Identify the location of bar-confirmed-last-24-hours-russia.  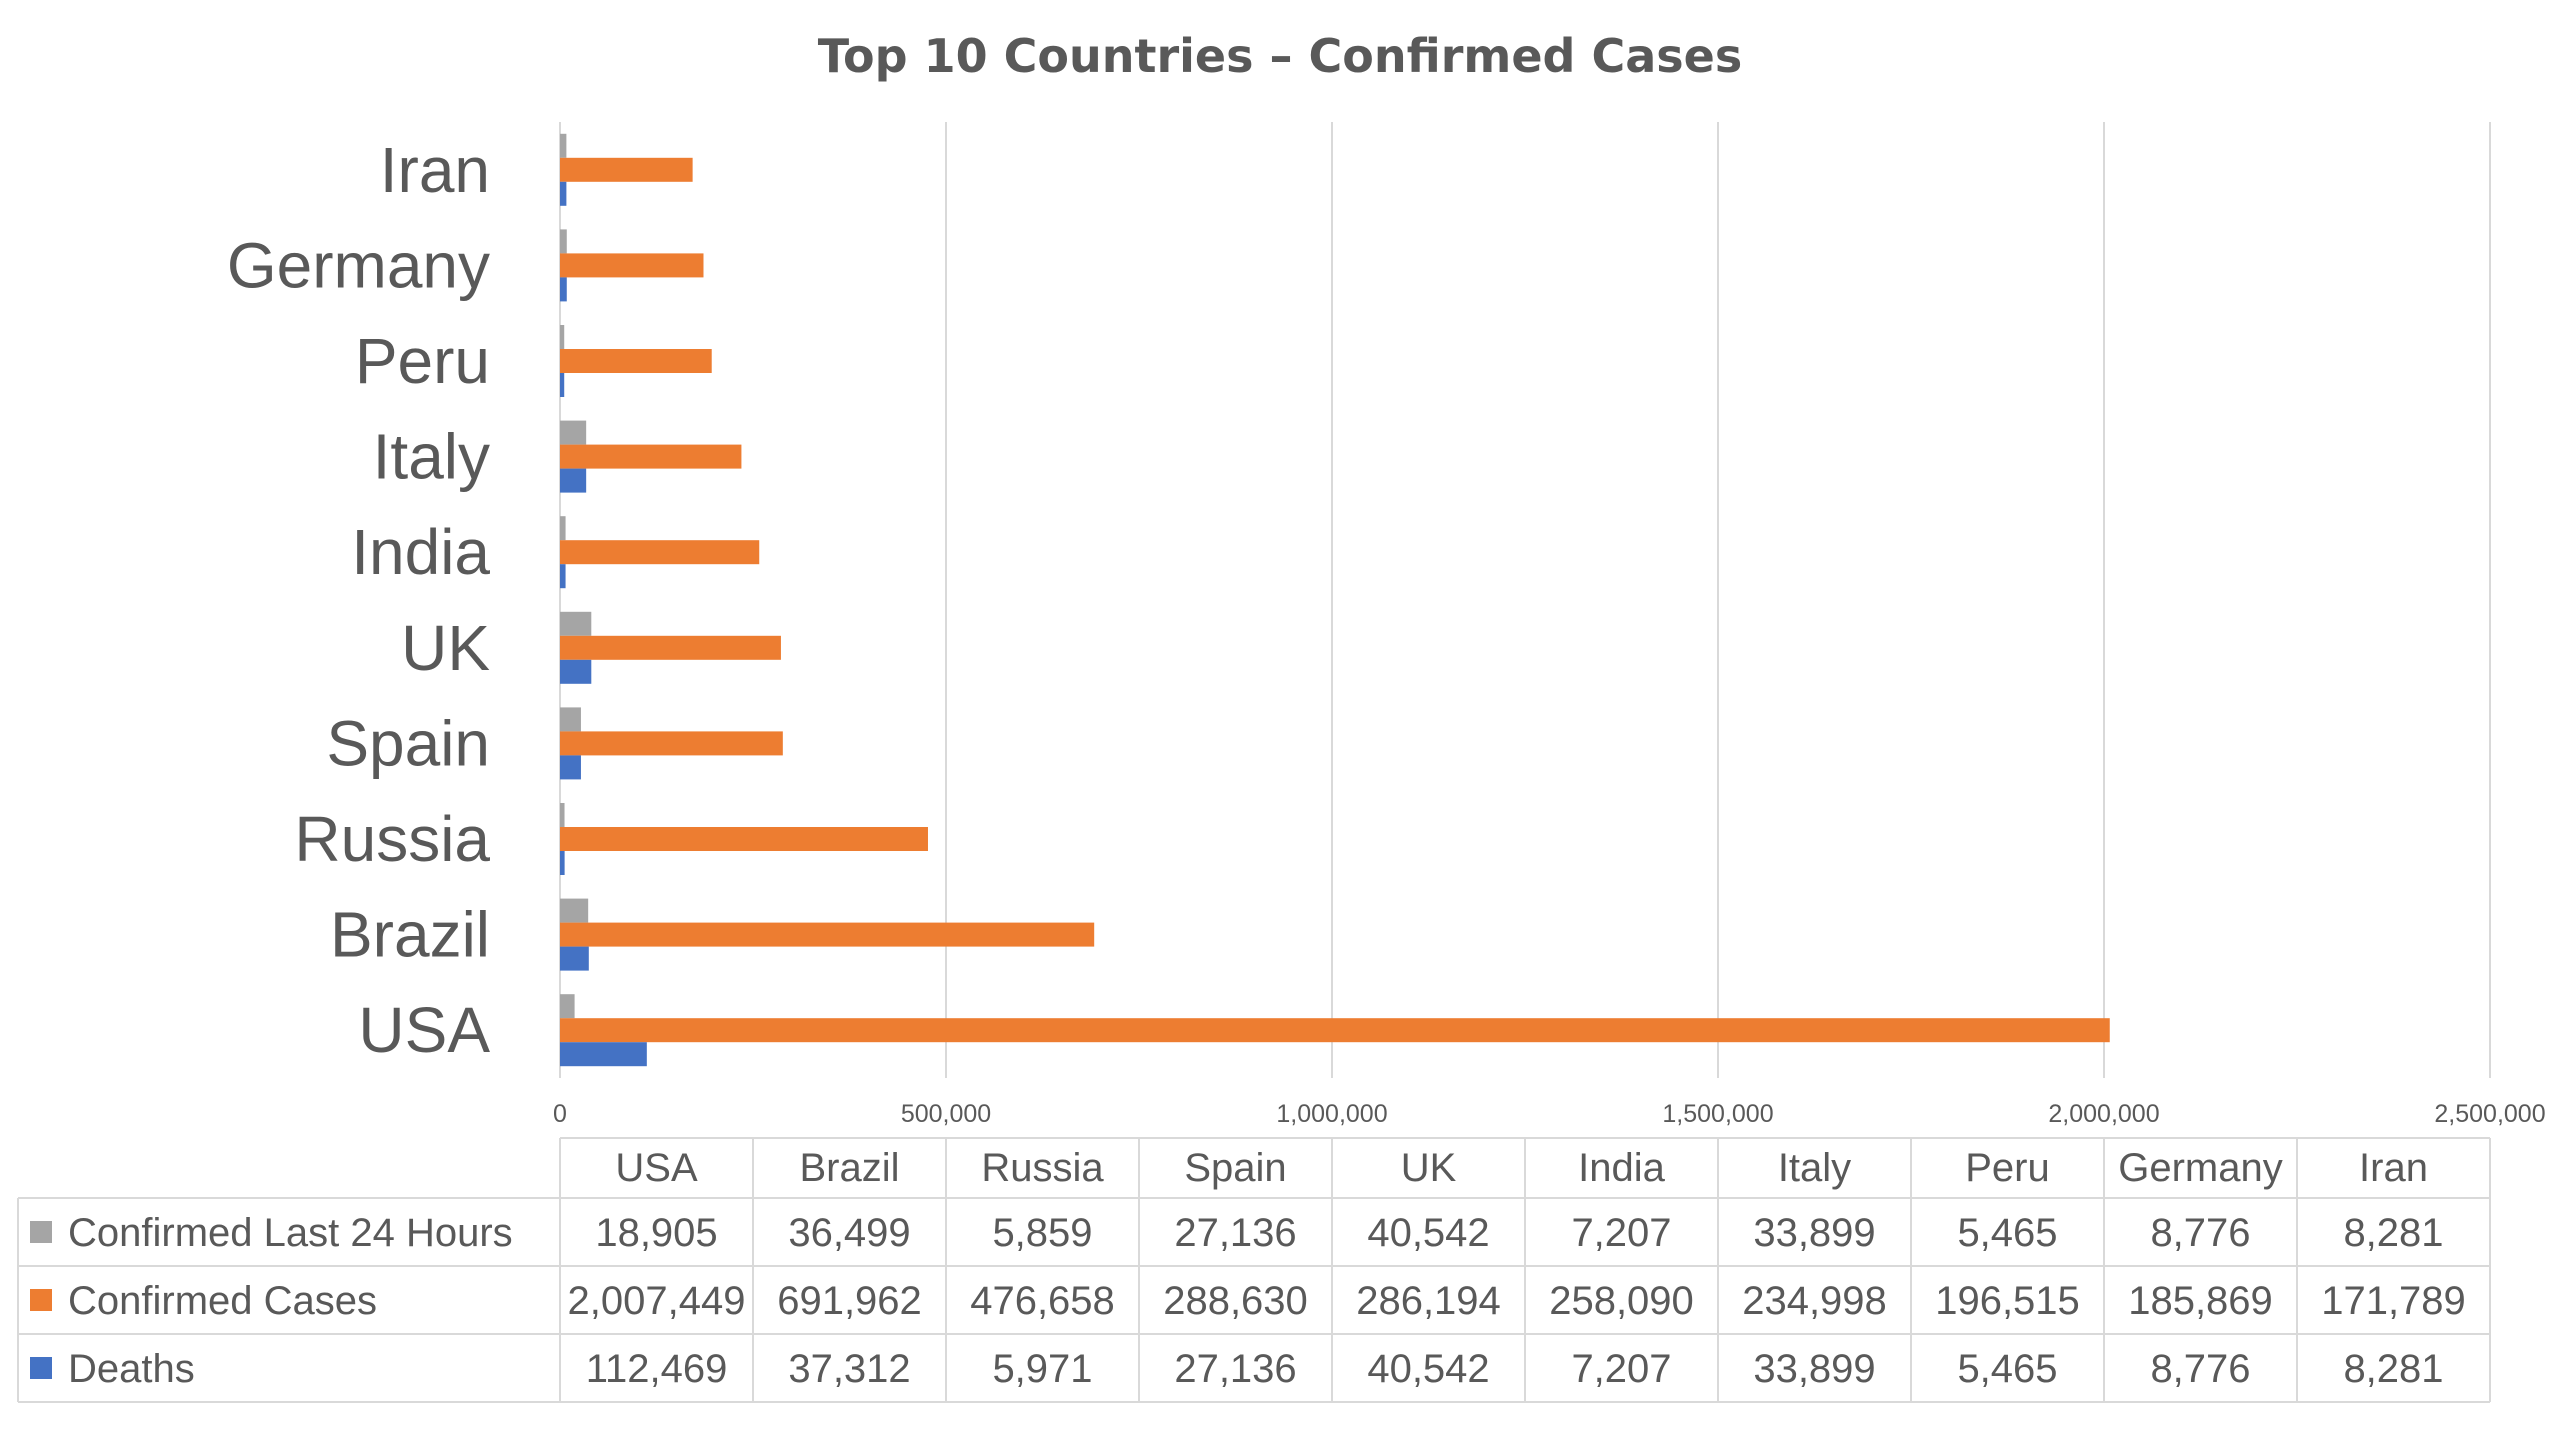
(562, 815).